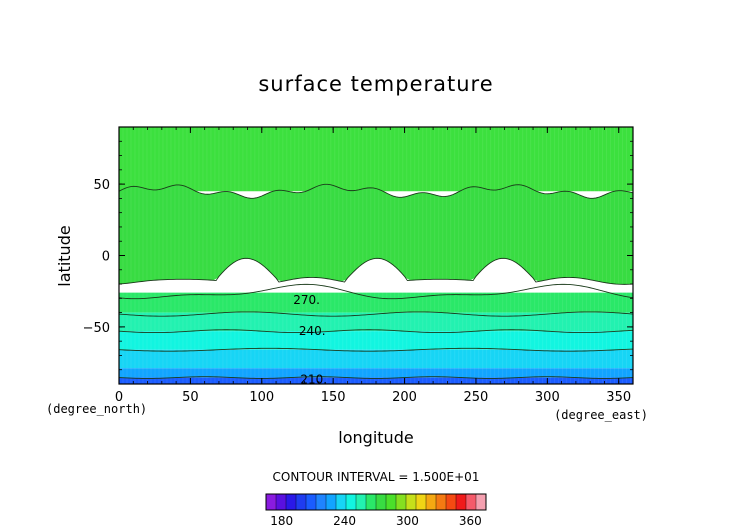 The width and height of the screenshot is (752, 532). I want to click on chart-title: surface temperature, so click(375, 84).